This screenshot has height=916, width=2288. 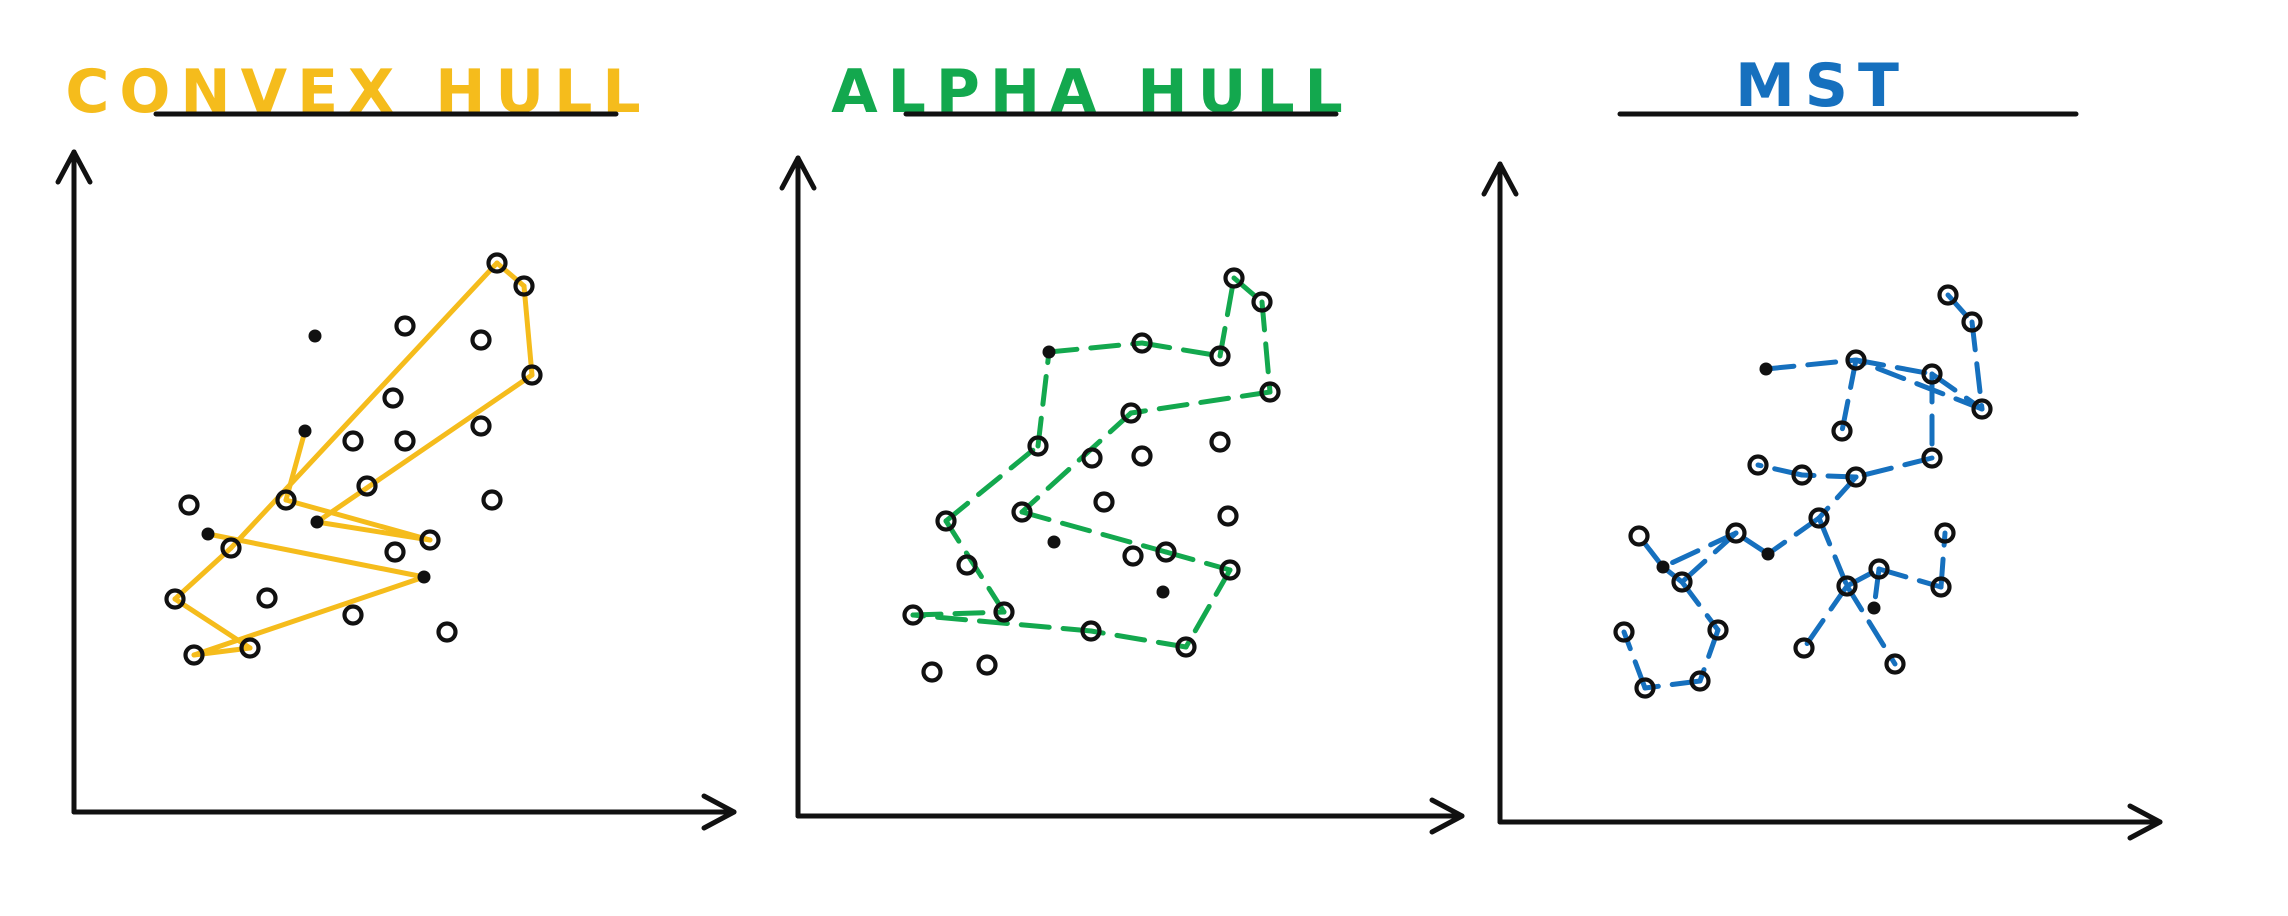 I want to click on x-axis-arrowhead, so click(x=1447, y=816).